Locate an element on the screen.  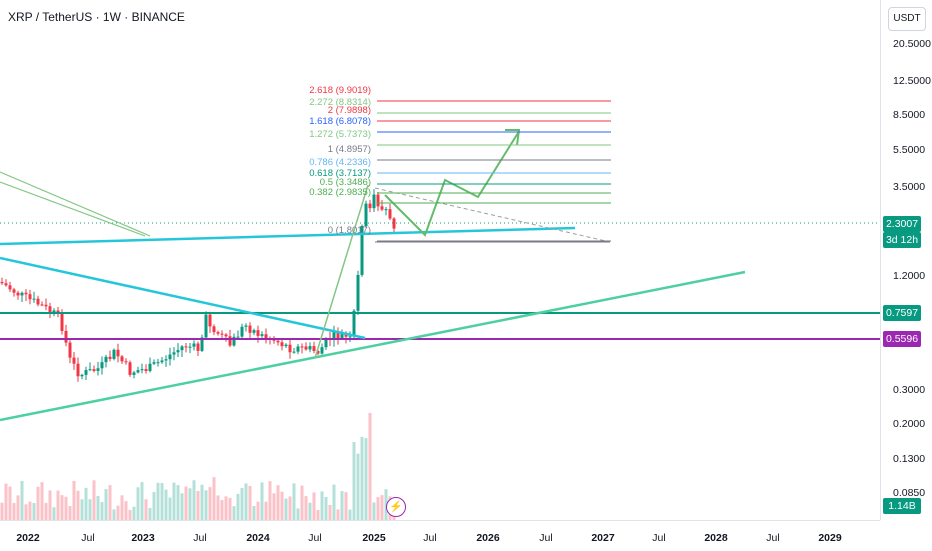
volume-tag: 1.14B is located at coordinates (902, 506).